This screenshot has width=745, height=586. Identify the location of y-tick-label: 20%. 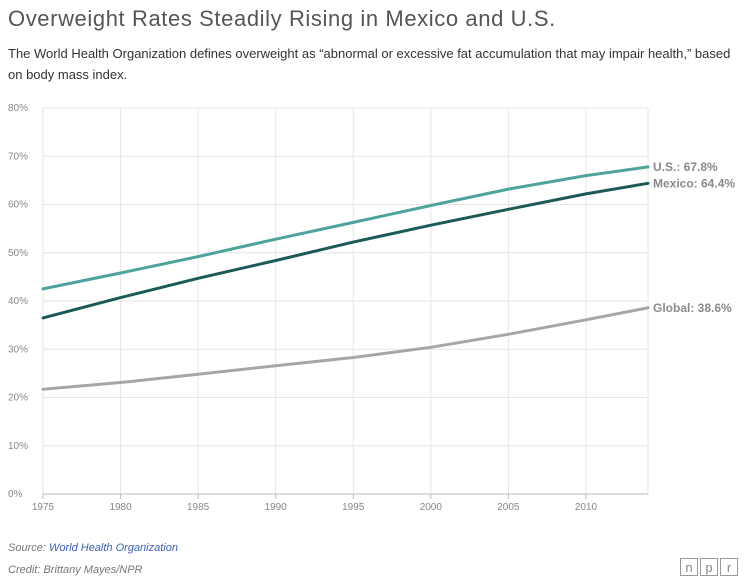
(18, 398).